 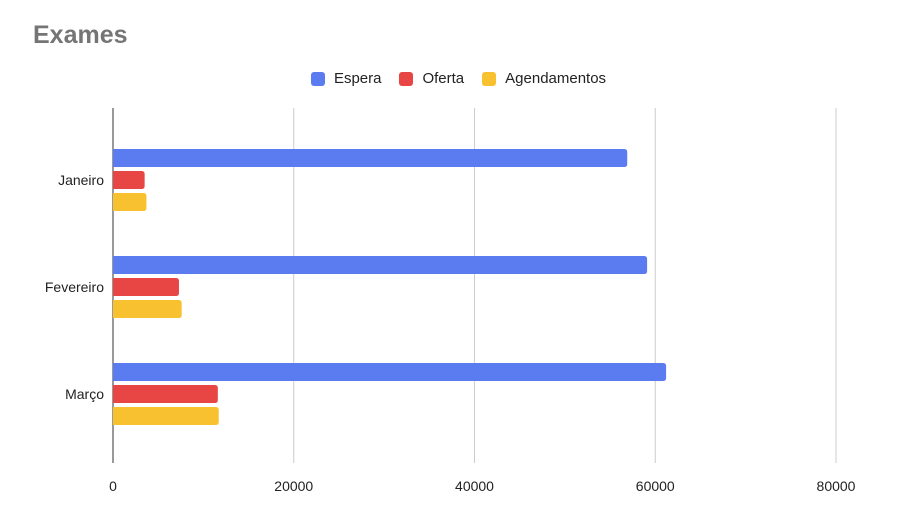 What do you see at coordinates (406, 78) in the screenshot?
I see `legend-swatch-oferta` at bounding box center [406, 78].